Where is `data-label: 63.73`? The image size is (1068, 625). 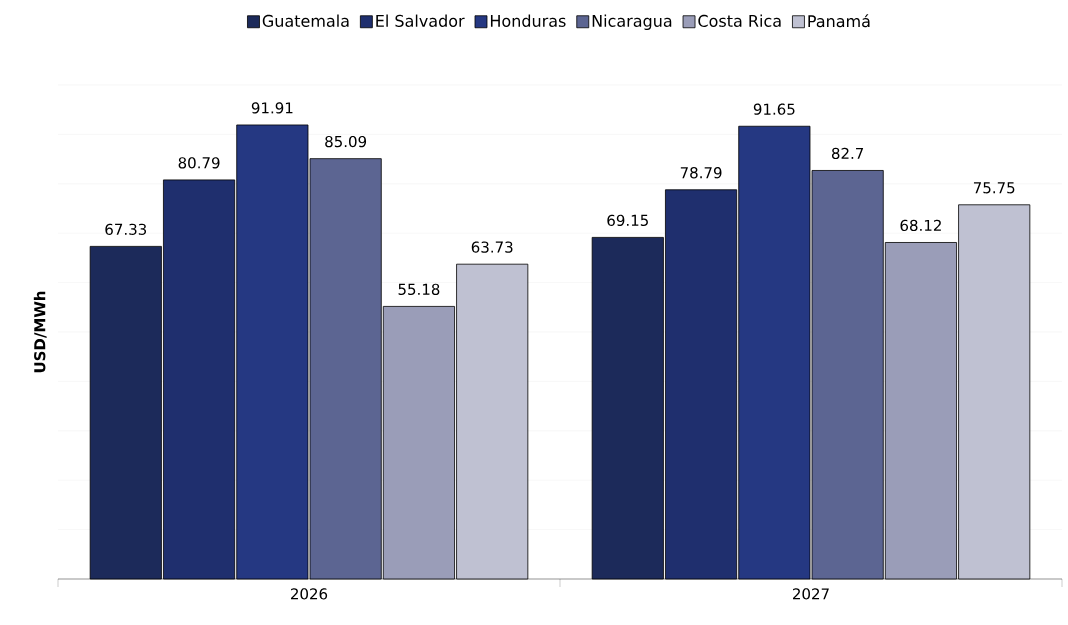 data-label: 63.73 is located at coordinates (492, 247).